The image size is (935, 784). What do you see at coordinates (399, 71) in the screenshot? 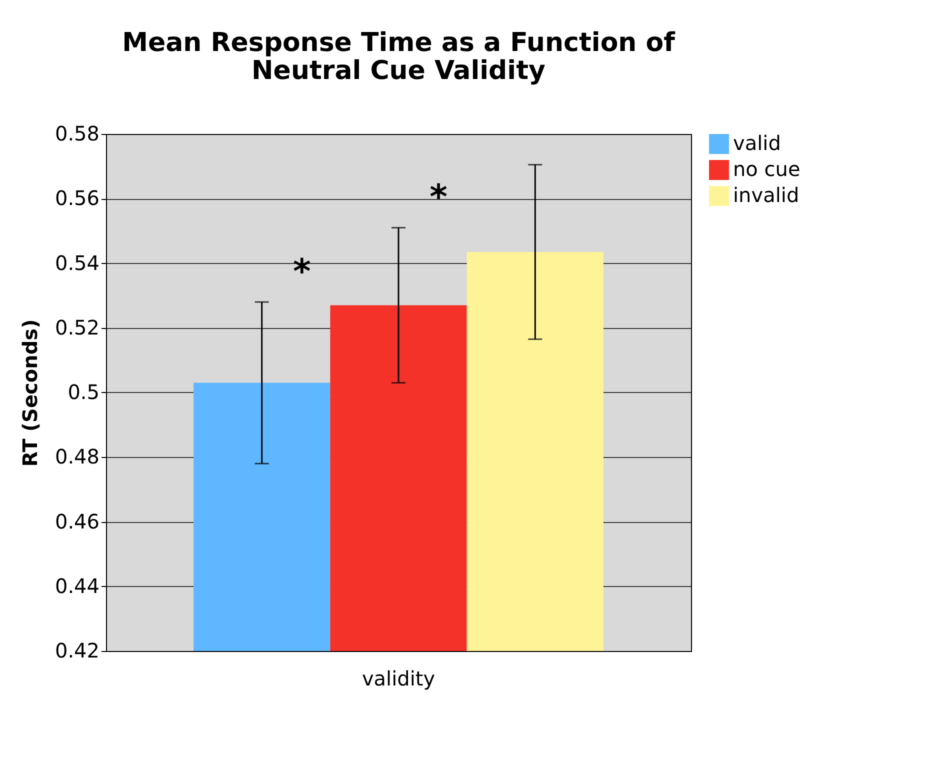
I see `text: Neutral Cue Validity` at bounding box center [399, 71].